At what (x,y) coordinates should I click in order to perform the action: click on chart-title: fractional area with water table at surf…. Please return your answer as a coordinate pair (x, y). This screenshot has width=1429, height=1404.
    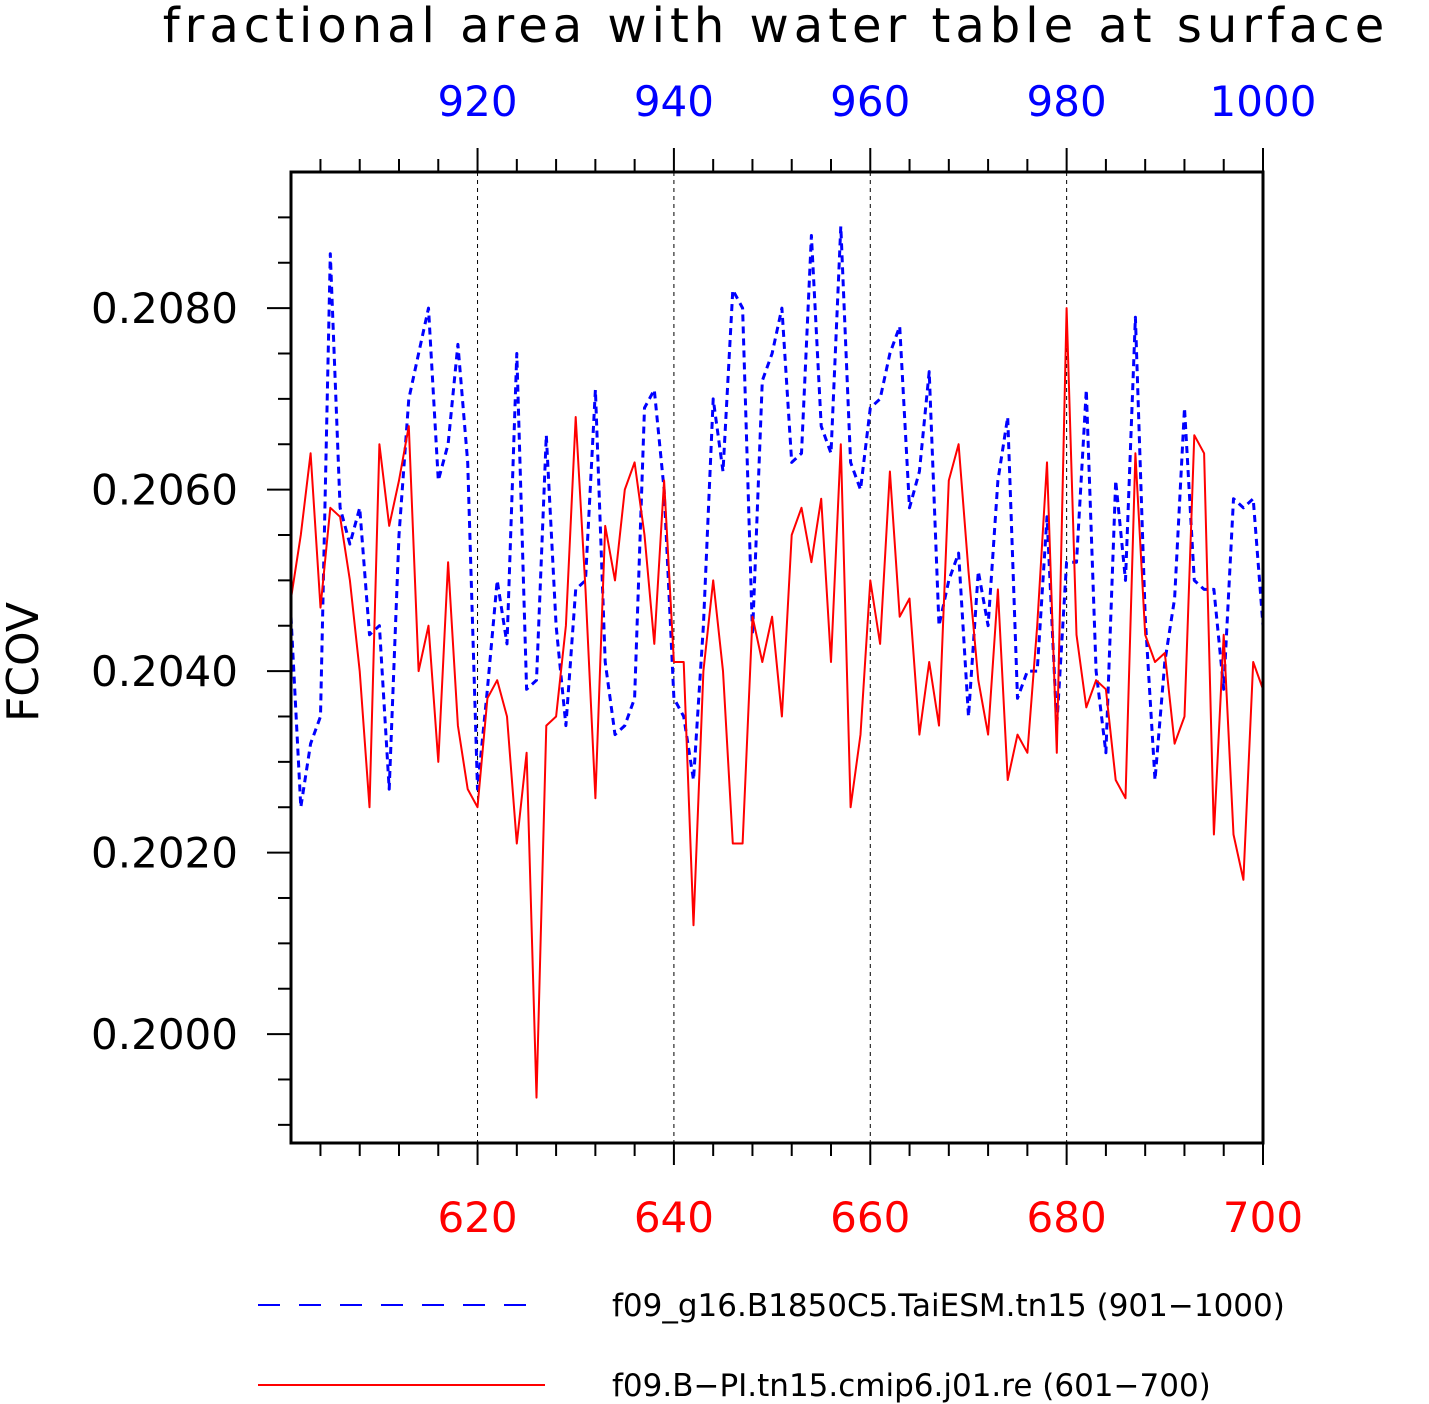
    Looking at the image, I should click on (776, 27).